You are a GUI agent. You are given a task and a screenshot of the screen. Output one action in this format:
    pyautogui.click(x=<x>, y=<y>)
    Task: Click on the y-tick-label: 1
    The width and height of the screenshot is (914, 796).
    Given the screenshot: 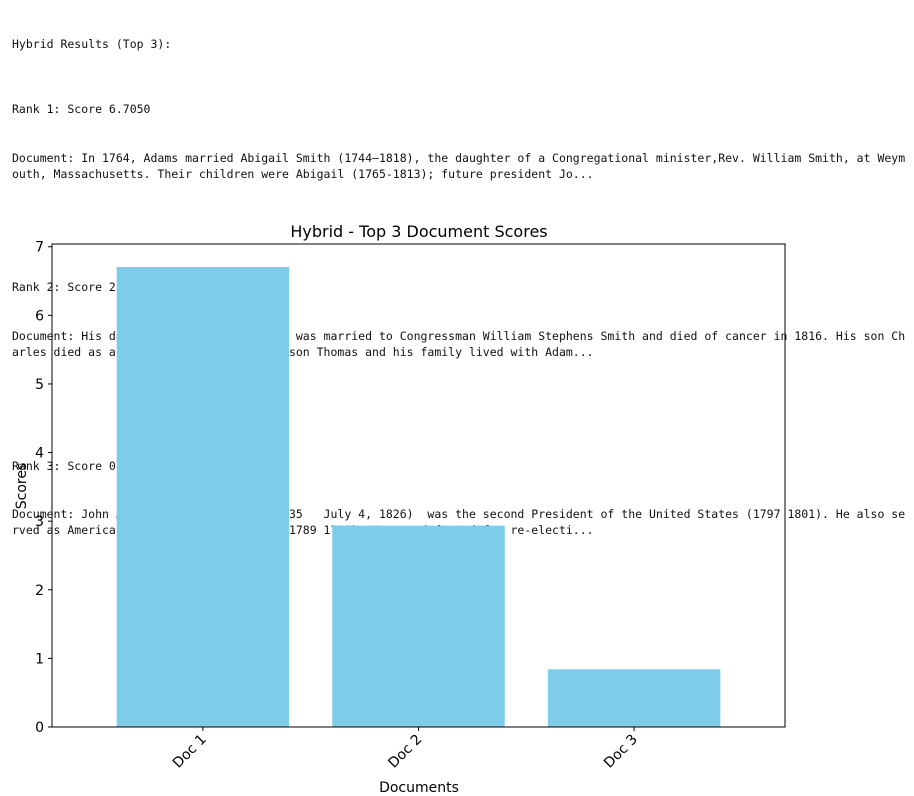 What is the action you would take?
    pyautogui.click(x=39, y=659)
    